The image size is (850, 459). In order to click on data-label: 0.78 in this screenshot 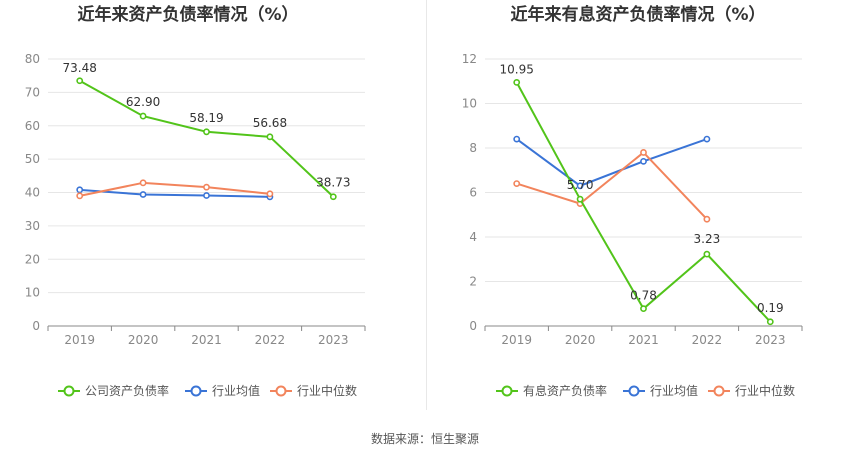, I will do `click(643, 296)`.